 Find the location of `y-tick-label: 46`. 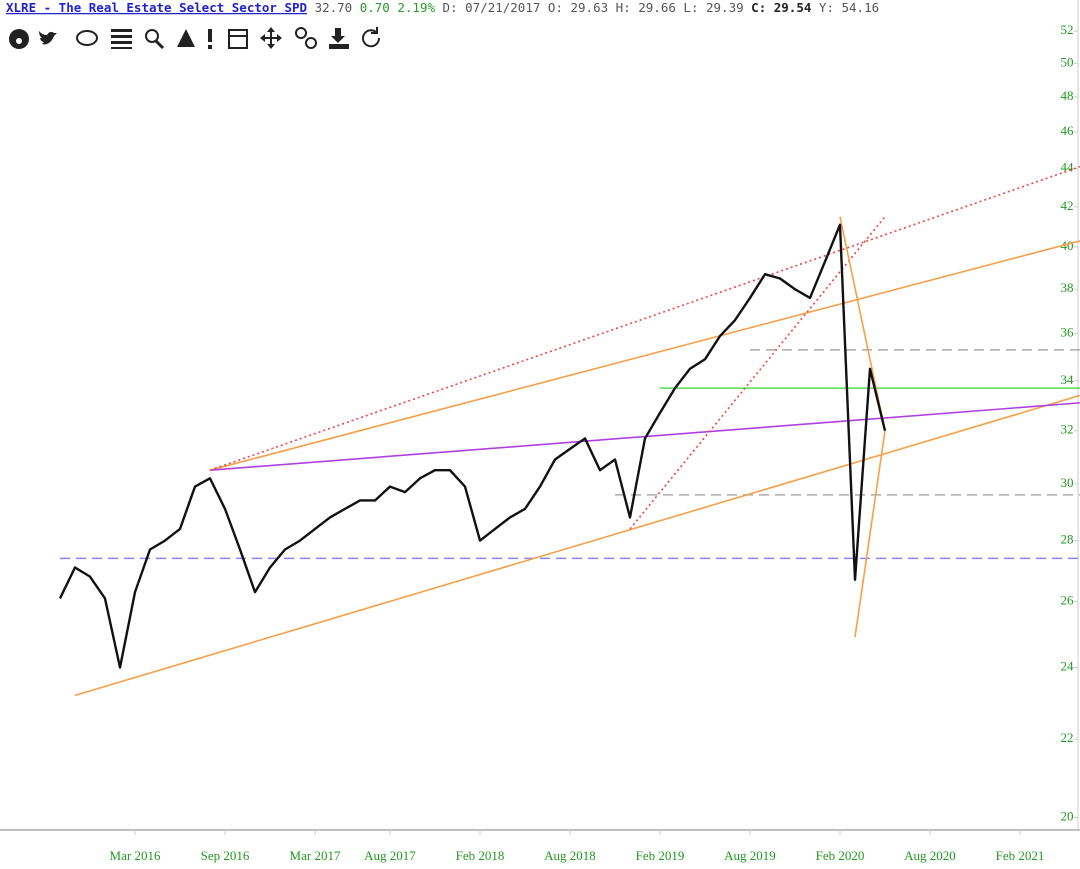

y-tick-label: 46 is located at coordinates (1068, 130).